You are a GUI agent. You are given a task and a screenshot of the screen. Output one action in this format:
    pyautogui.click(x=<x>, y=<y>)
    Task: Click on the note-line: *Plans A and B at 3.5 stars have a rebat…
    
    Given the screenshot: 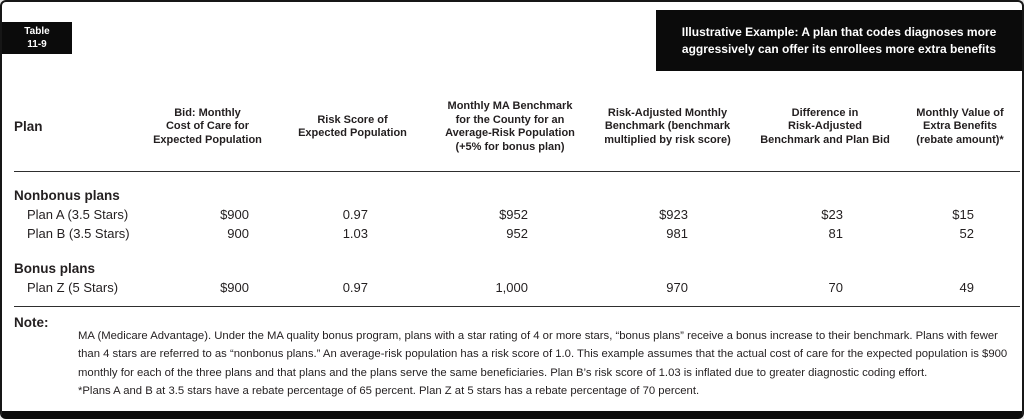 What is the action you would take?
    pyautogui.click(x=389, y=390)
    